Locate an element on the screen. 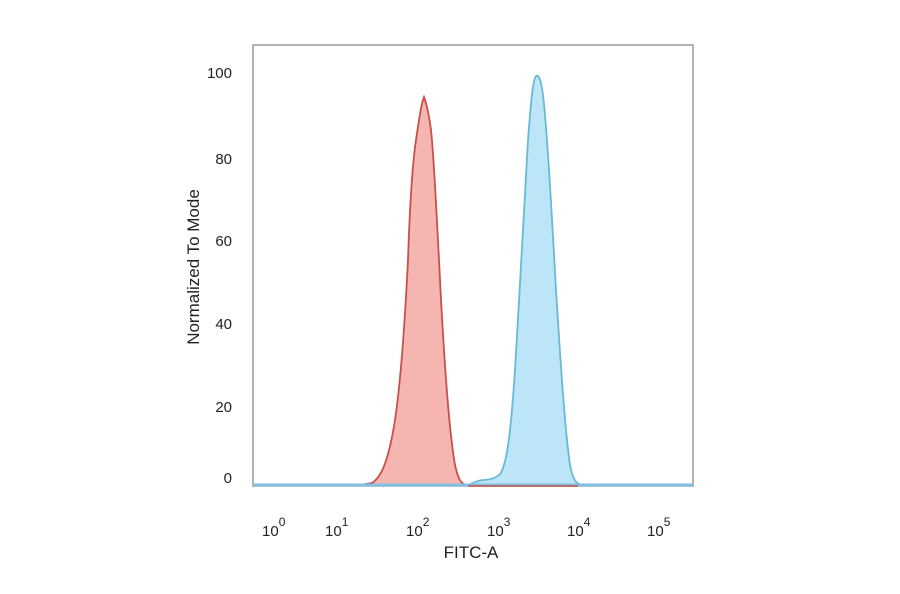 Image resolution: width=900 pixels, height=594 pixels. y-tick: 60 is located at coordinates (223, 241).